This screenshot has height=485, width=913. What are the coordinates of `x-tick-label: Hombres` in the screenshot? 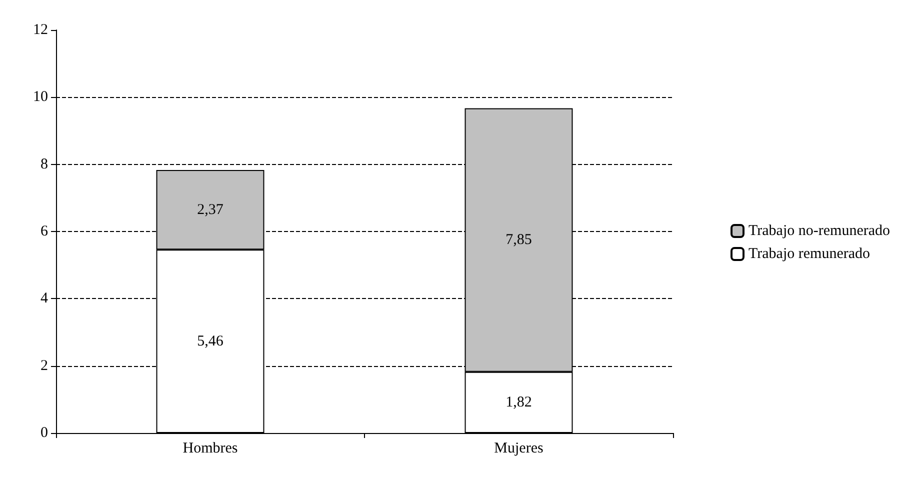 It's located at (210, 448).